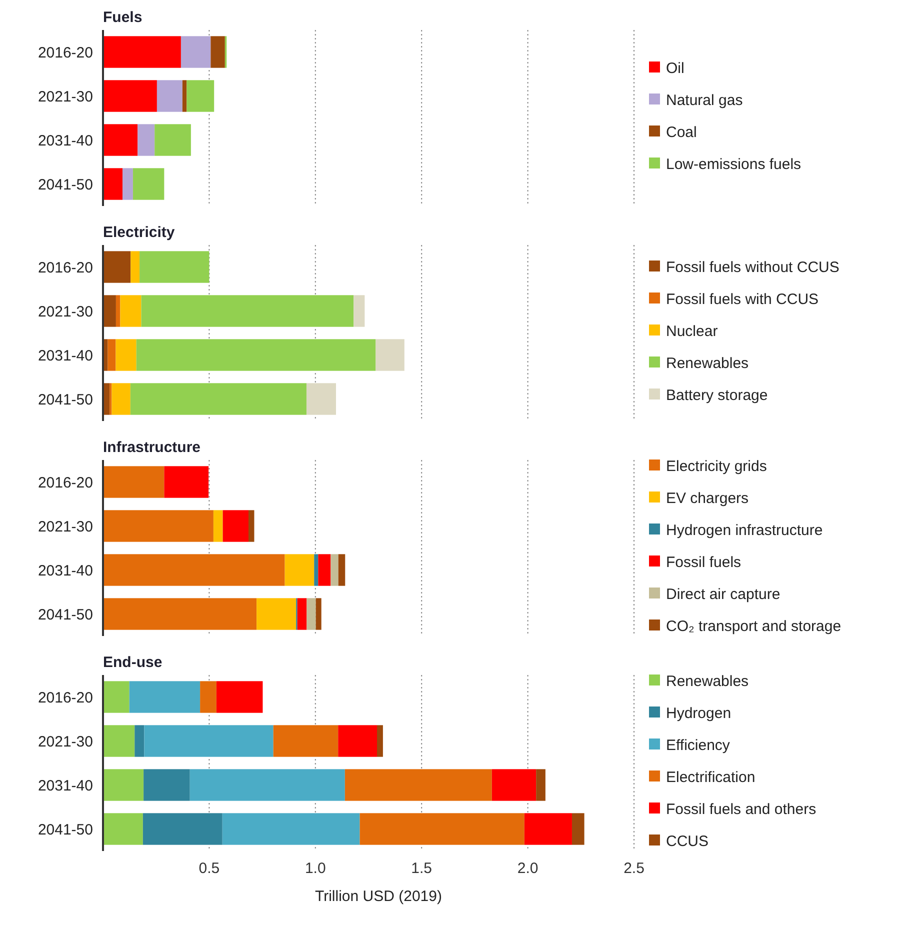 Image resolution: width=923 pixels, height=926 pixels. Describe the element at coordinates (139, 232) in the screenshot. I see `chart-title: Electricity` at that location.